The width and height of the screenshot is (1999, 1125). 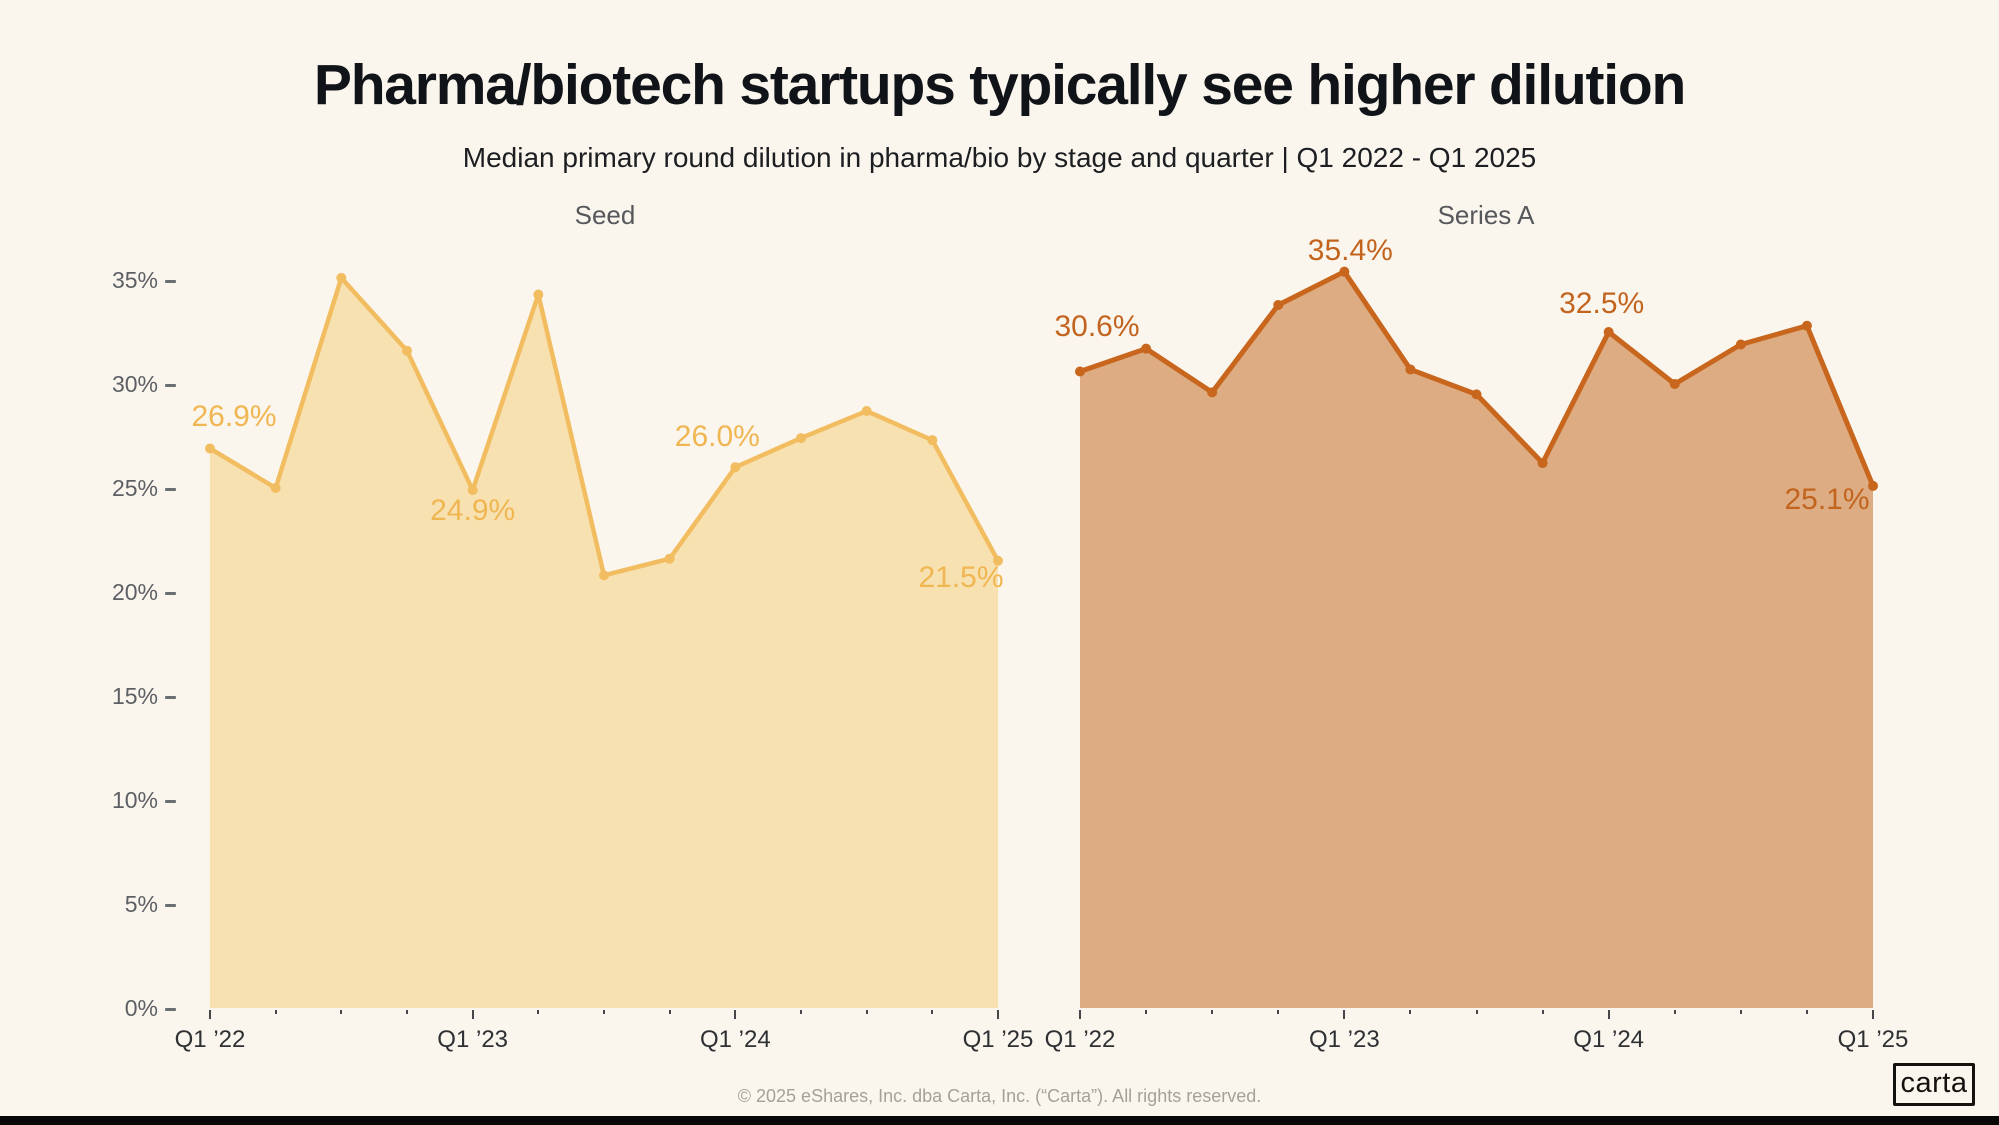 I want to click on y-axis-tick: 25%, so click(x=130, y=488).